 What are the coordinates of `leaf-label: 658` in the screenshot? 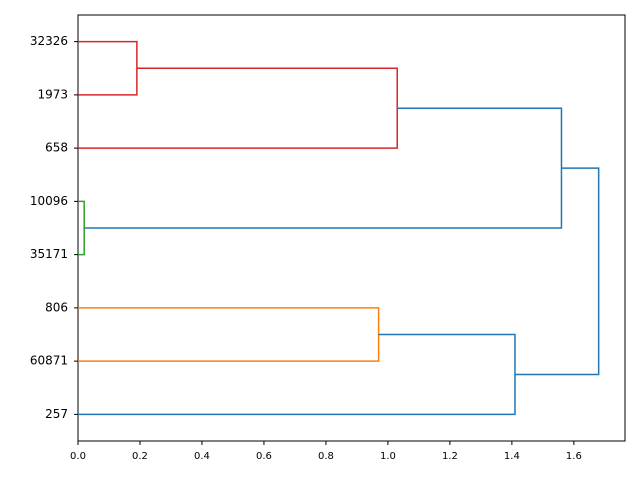 It's located at (56, 148).